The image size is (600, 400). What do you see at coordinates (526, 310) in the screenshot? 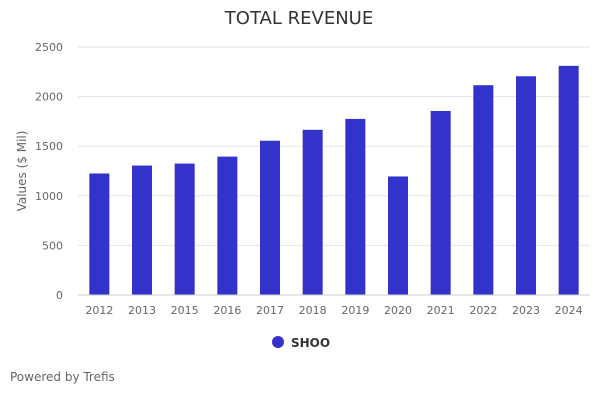
I see `x-tick-label: 2023` at bounding box center [526, 310].